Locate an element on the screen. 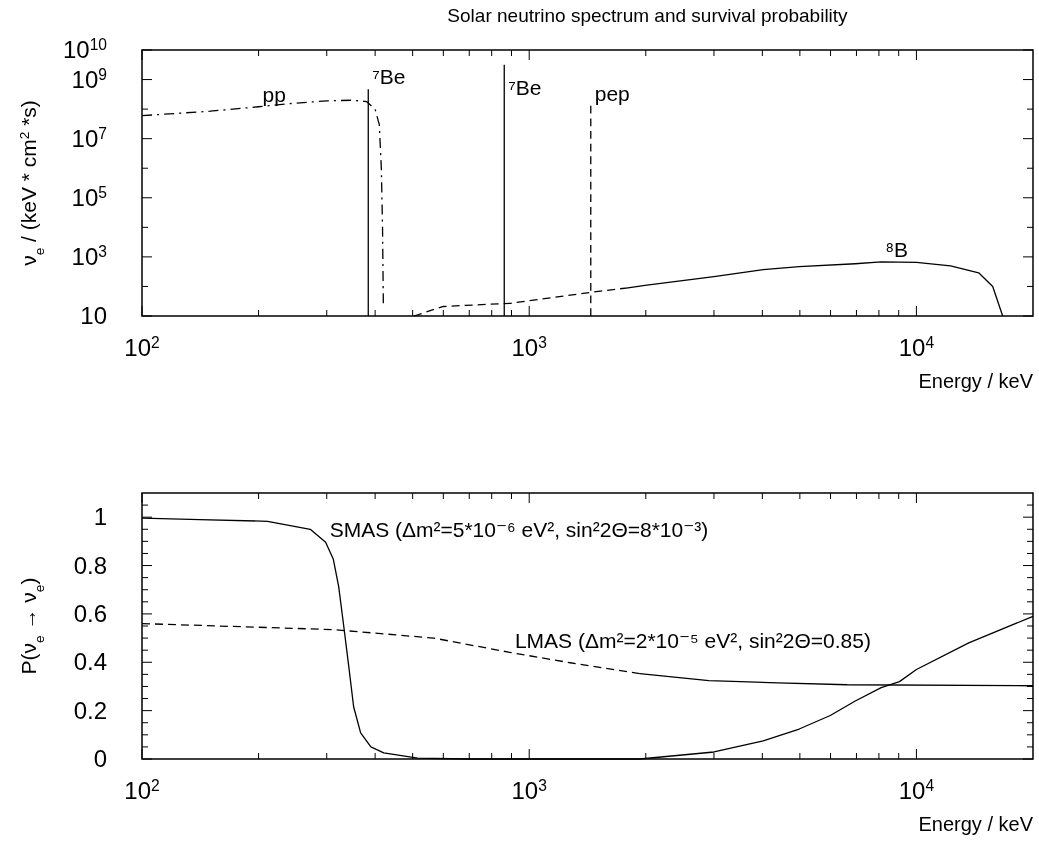 The height and width of the screenshot is (853, 1039). annotation: ⁸B is located at coordinates (897, 249).